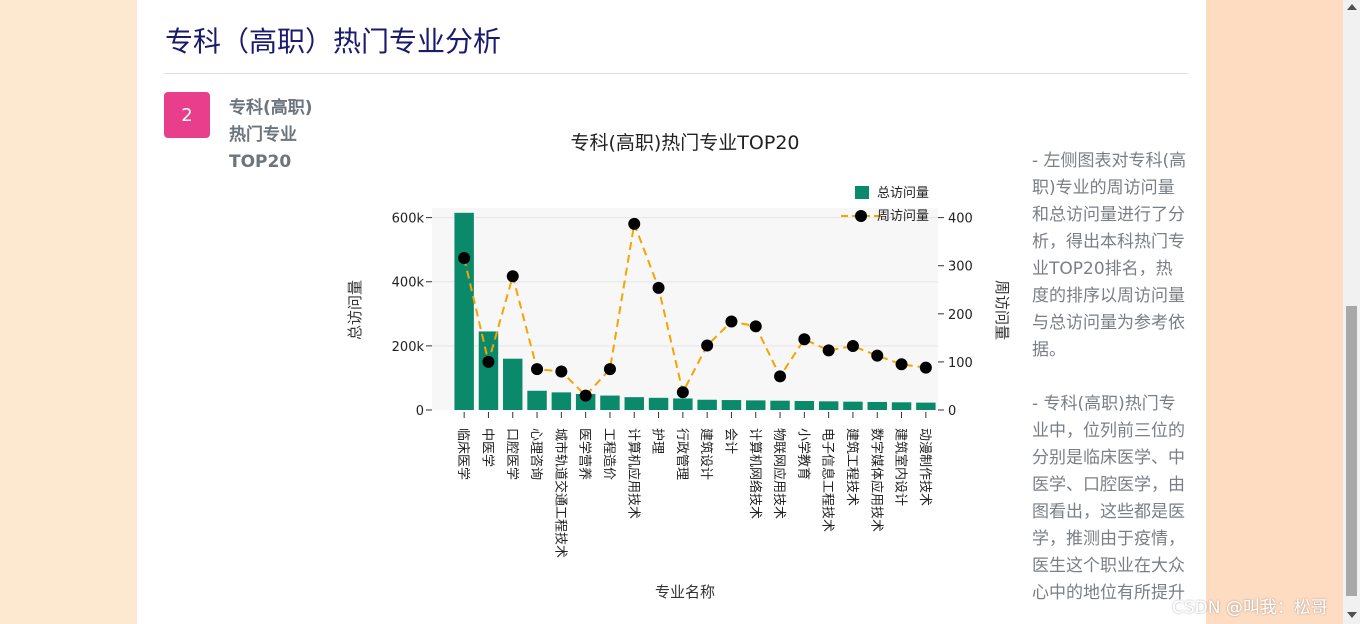 The image size is (1360, 624). I want to click on section-number-badge: 2, so click(187, 115).